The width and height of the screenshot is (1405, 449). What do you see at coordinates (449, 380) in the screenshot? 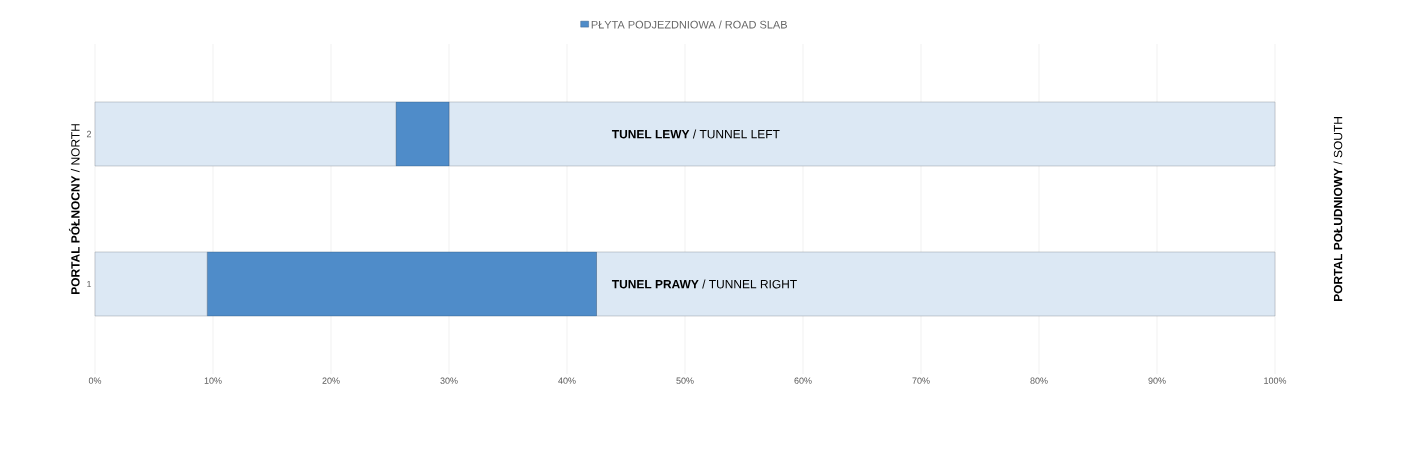
I see `x-tick-label: 30%` at bounding box center [449, 380].